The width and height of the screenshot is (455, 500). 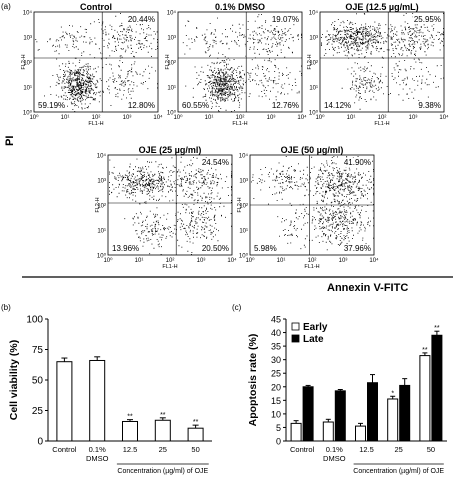 What do you see at coordinates (315, 327) in the screenshot?
I see `legend-label-early: Early` at bounding box center [315, 327].